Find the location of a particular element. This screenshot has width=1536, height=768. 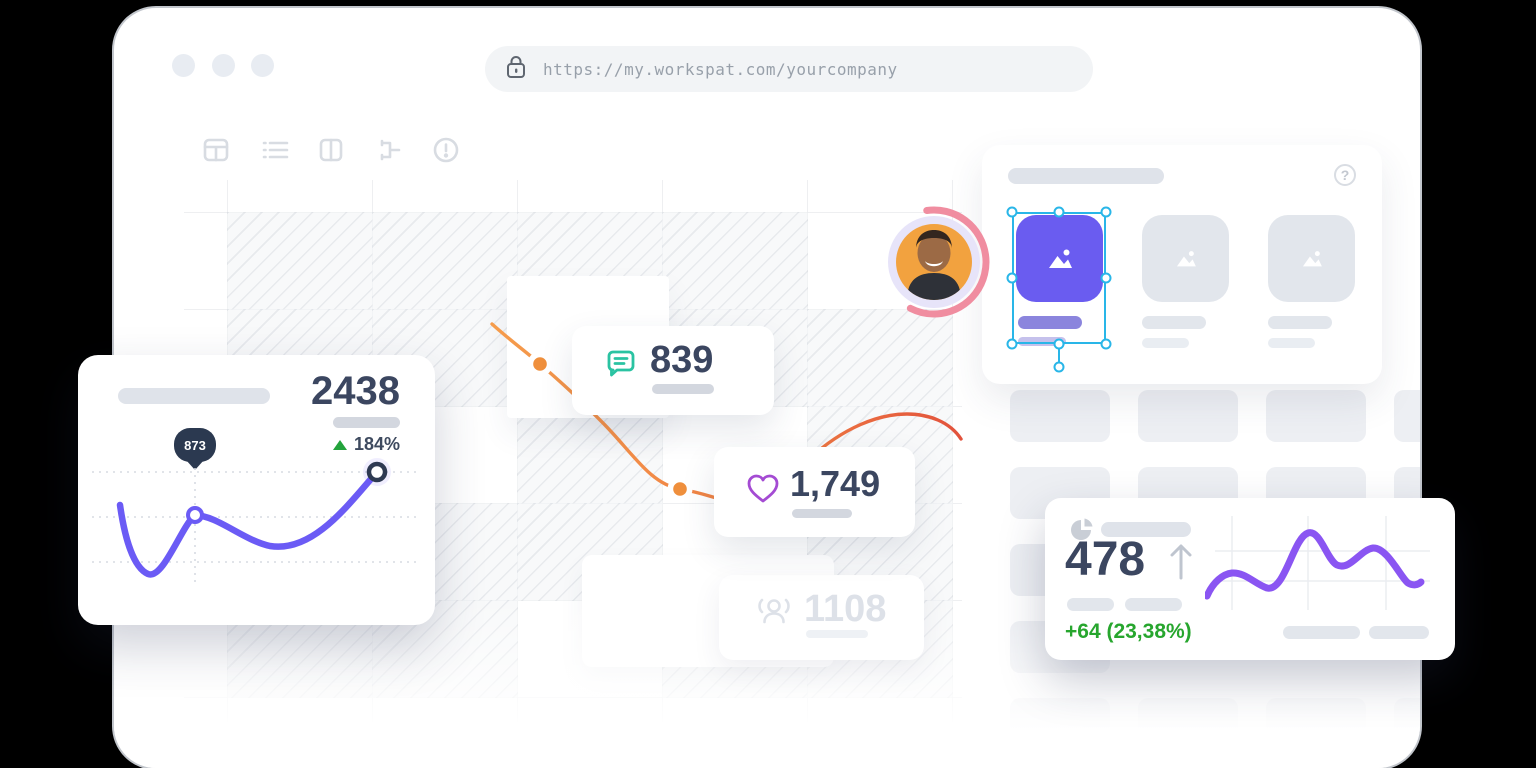

gallery-card: ? is located at coordinates (1182, 264).